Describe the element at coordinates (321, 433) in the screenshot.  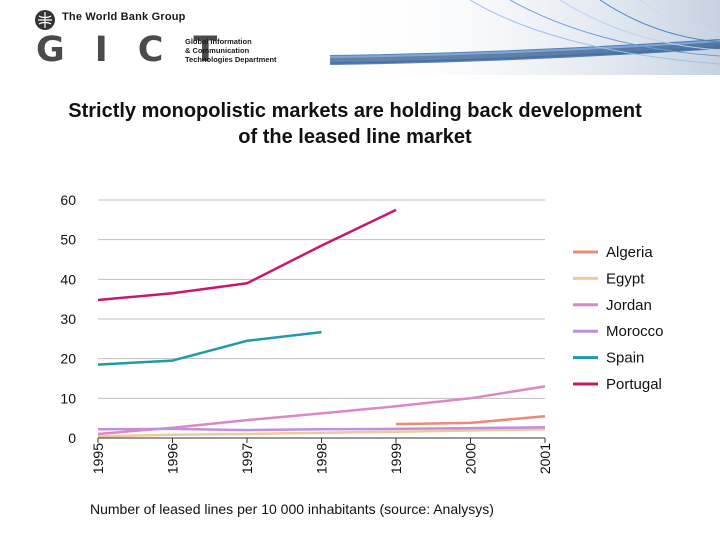
I see `series-line-egypt` at that location.